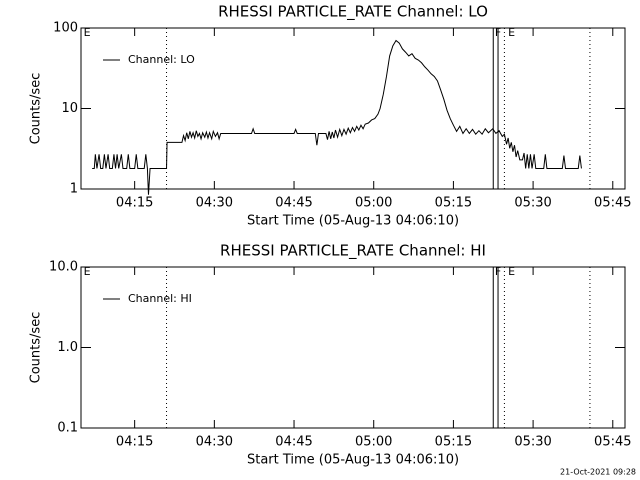  Describe the element at coordinates (65, 28) in the screenshot. I see `y-tick-label: 100` at that location.